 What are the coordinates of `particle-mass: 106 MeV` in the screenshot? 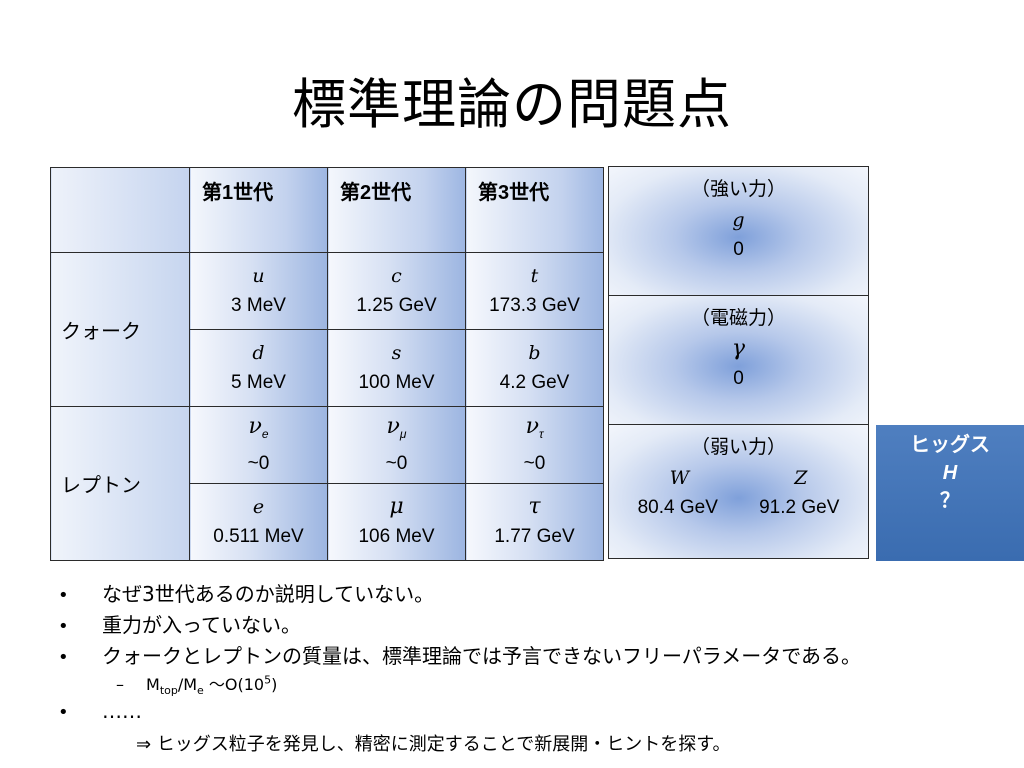 It's located at (396, 536).